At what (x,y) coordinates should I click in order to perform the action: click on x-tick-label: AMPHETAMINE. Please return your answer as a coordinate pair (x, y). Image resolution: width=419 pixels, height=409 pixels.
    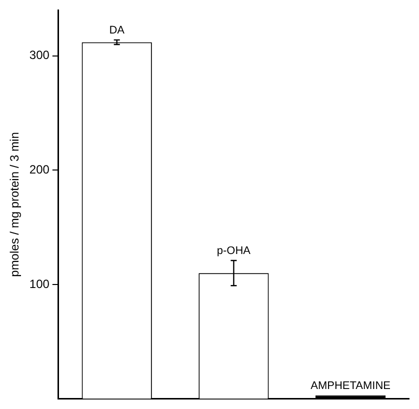
    Looking at the image, I should click on (350, 386).